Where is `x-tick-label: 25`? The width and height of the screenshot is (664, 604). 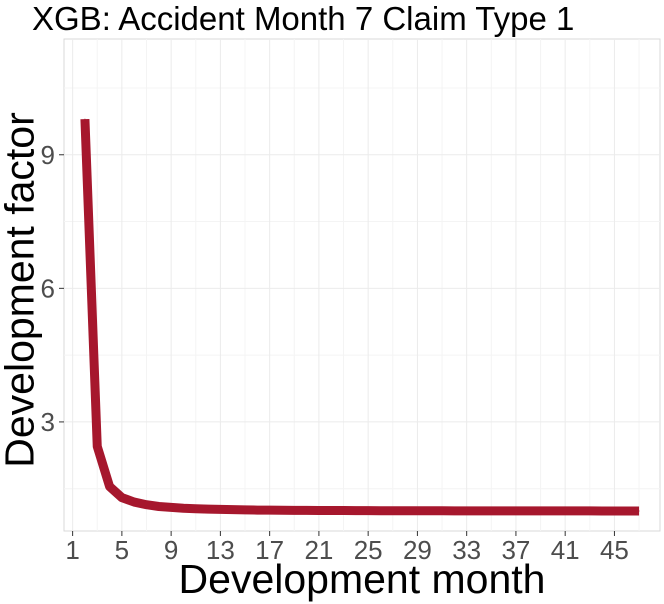
x-tick-label: 25 is located at coordinates (368, 550).